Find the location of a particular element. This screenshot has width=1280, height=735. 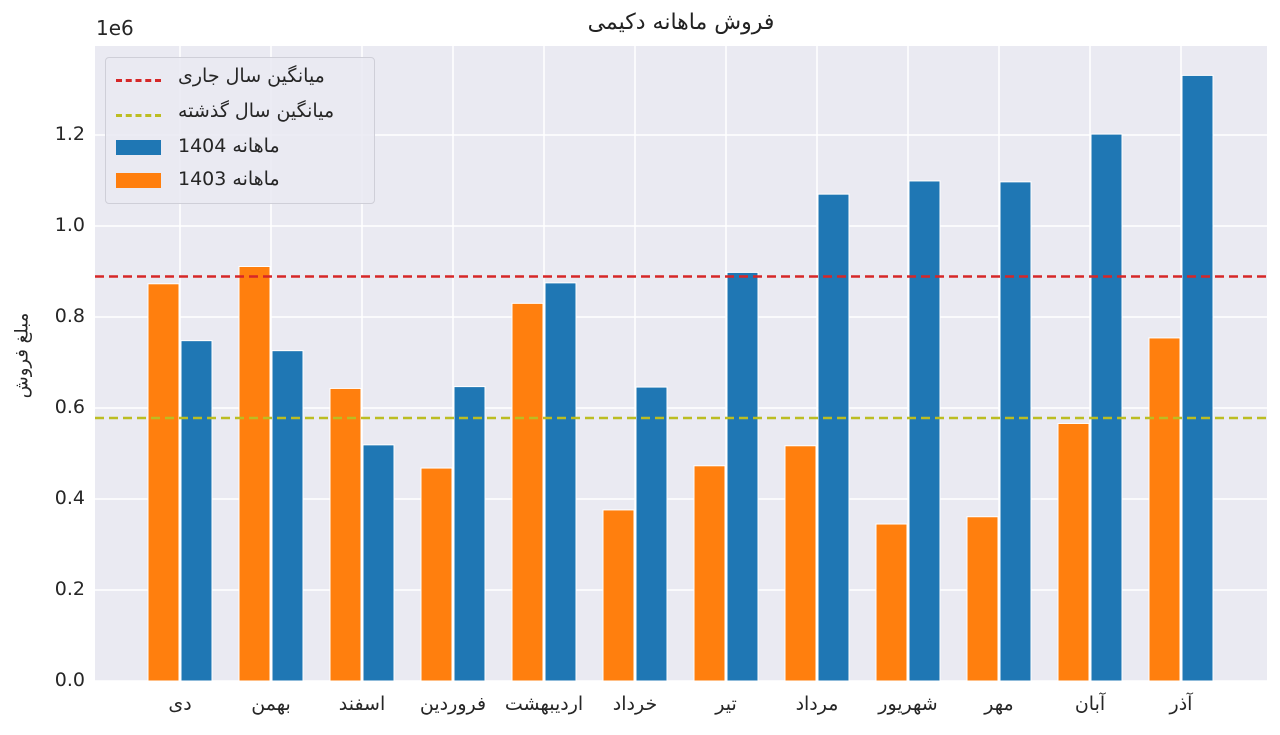

x-tick-label: تیر is located at coordinates (726, 704).